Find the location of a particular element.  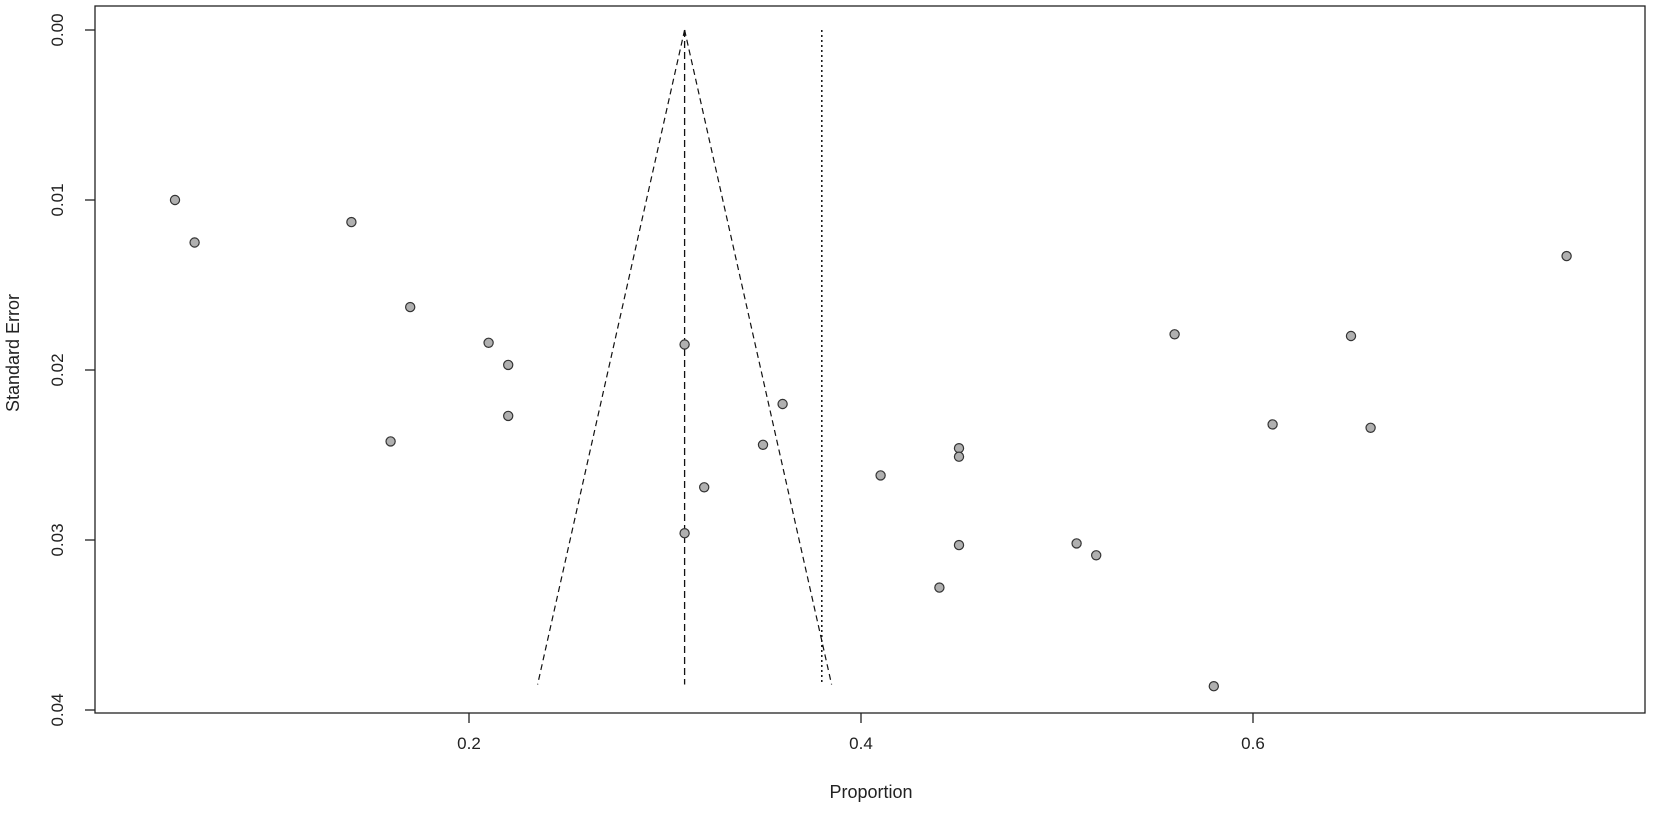

reference-lines-layer is located at coordinates (753, 357).